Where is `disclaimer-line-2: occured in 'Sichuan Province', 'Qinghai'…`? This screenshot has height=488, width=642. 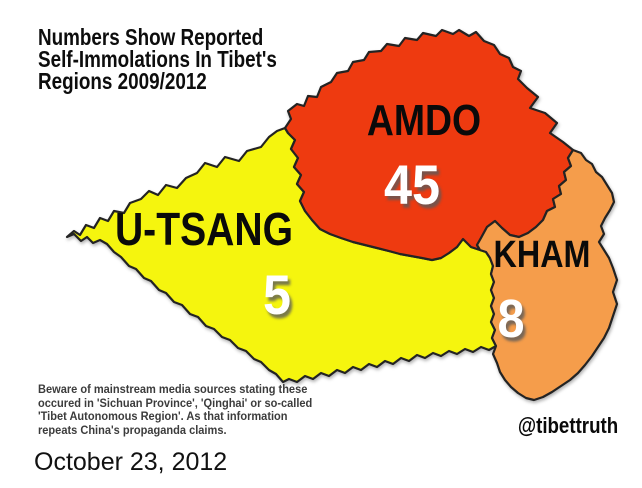
disclaimer-line-2: occured in 'Sichuan Province', 'Qinghai'… is located at coordinates (175, 402).